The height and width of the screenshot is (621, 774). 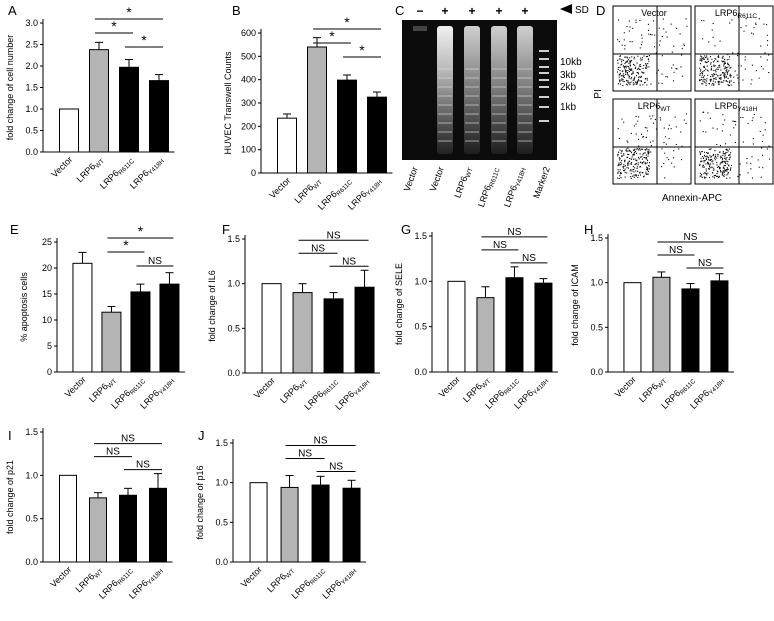 I want to click on y-tick-label: 0.5, so click(x=420, y=327).